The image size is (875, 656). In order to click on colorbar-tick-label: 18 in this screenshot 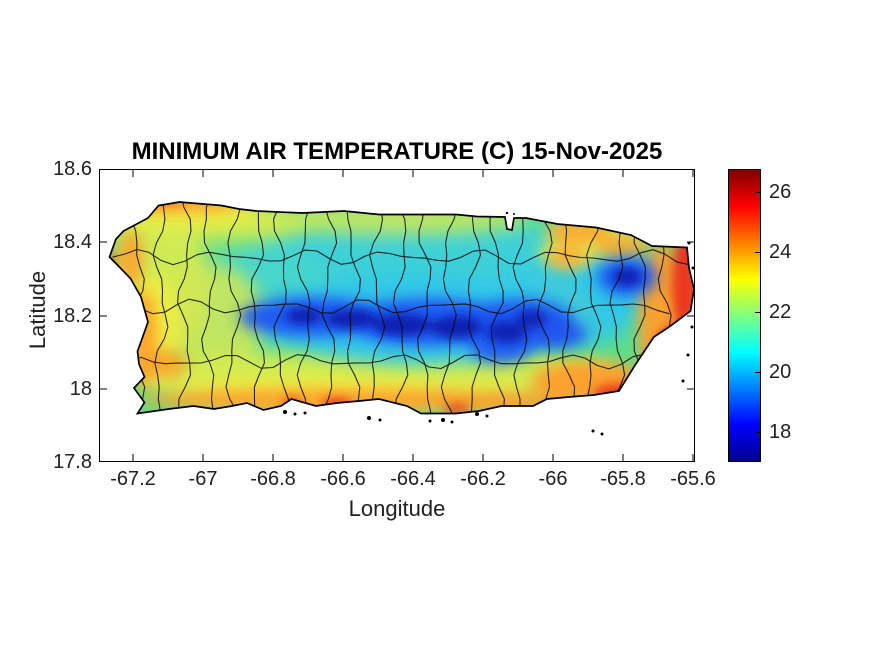, I will do `click(780, 432)`.